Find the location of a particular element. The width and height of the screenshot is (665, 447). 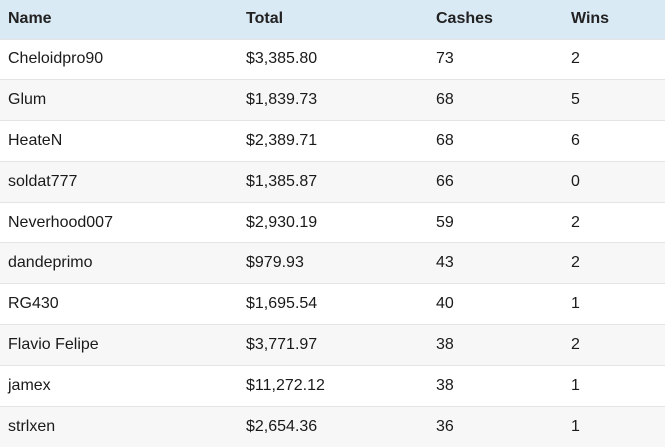

player-name: strlxen is located at coordinates (32, 426).